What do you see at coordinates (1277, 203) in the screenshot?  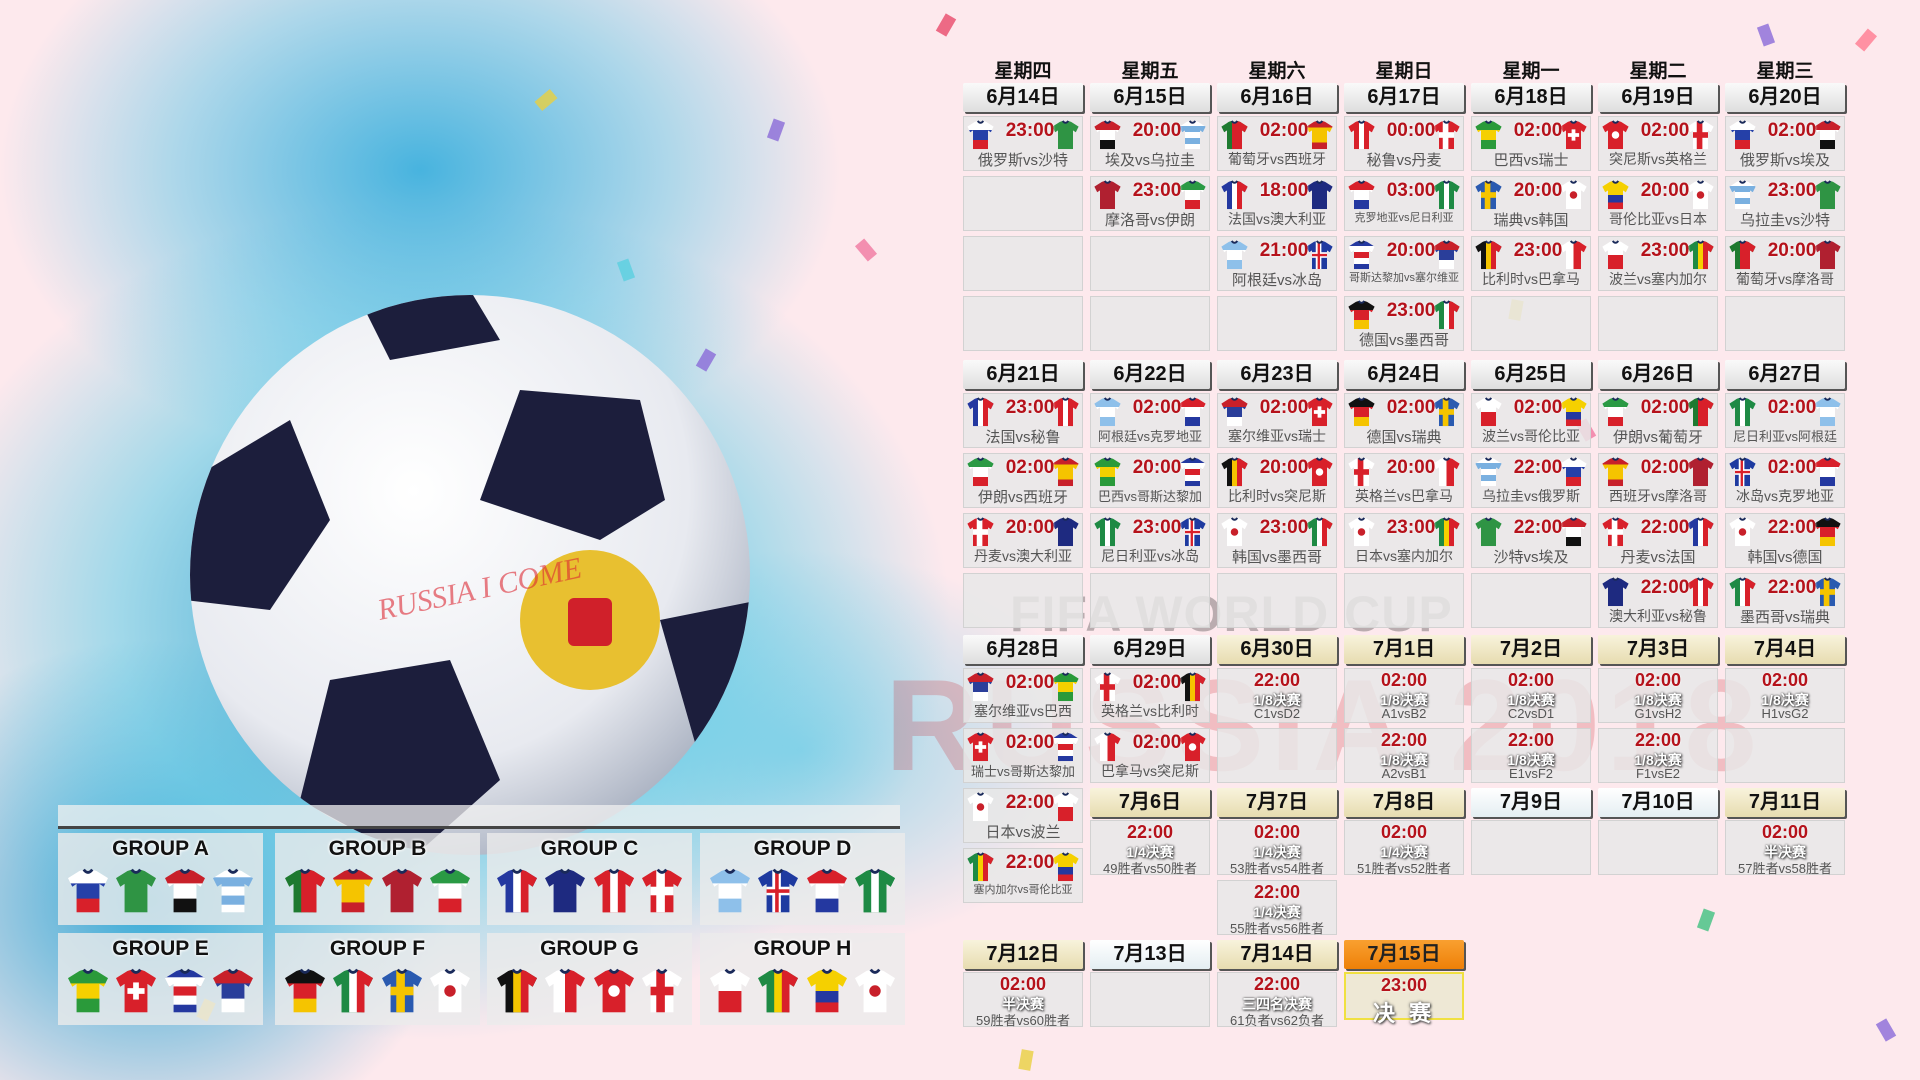 I see `match-cell: 18:00 法国vs澳大利亚` at bounding box center [1277, 203].